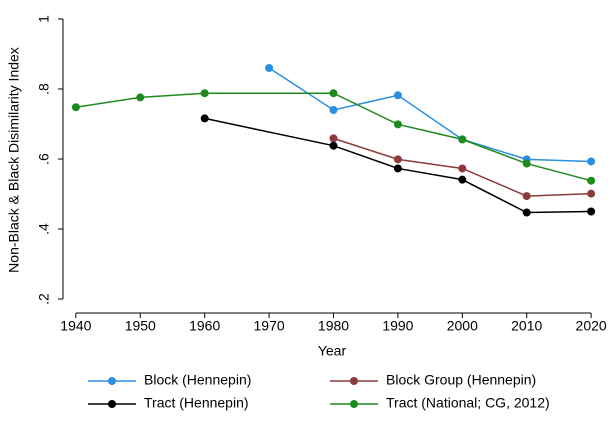 This screenshot has width=613, height=421. I want to click on x-axis-title: Year, so click(332, 351).